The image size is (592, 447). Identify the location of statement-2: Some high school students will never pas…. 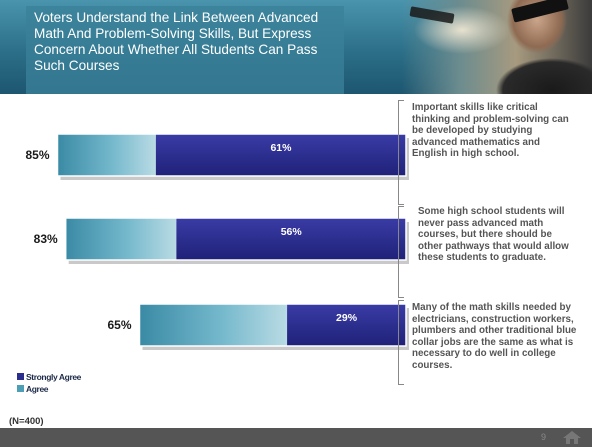
(498, 235).